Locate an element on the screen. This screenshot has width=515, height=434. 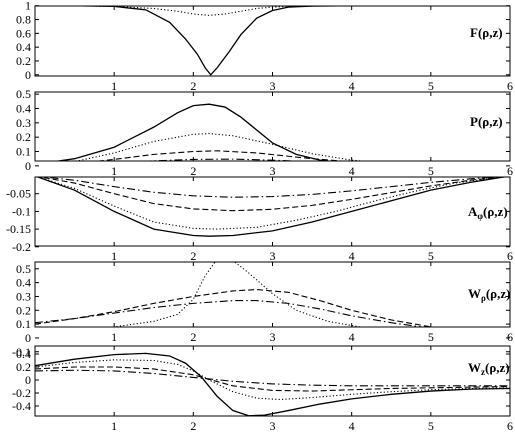
panel-label: Wρ(ρ,z) is located at coordinates (489, 294).